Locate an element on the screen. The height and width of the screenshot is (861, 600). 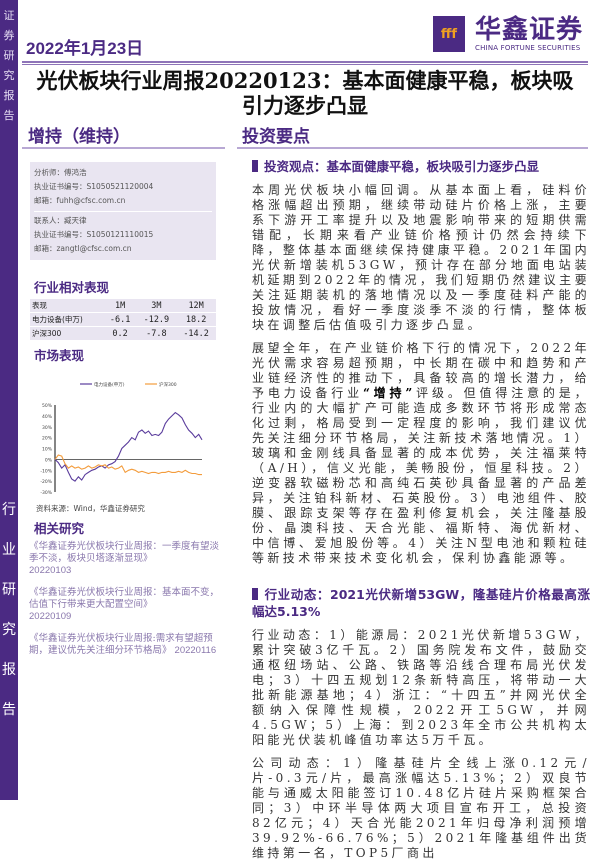
cell: 0.2 is located at coordinates (120, 333).